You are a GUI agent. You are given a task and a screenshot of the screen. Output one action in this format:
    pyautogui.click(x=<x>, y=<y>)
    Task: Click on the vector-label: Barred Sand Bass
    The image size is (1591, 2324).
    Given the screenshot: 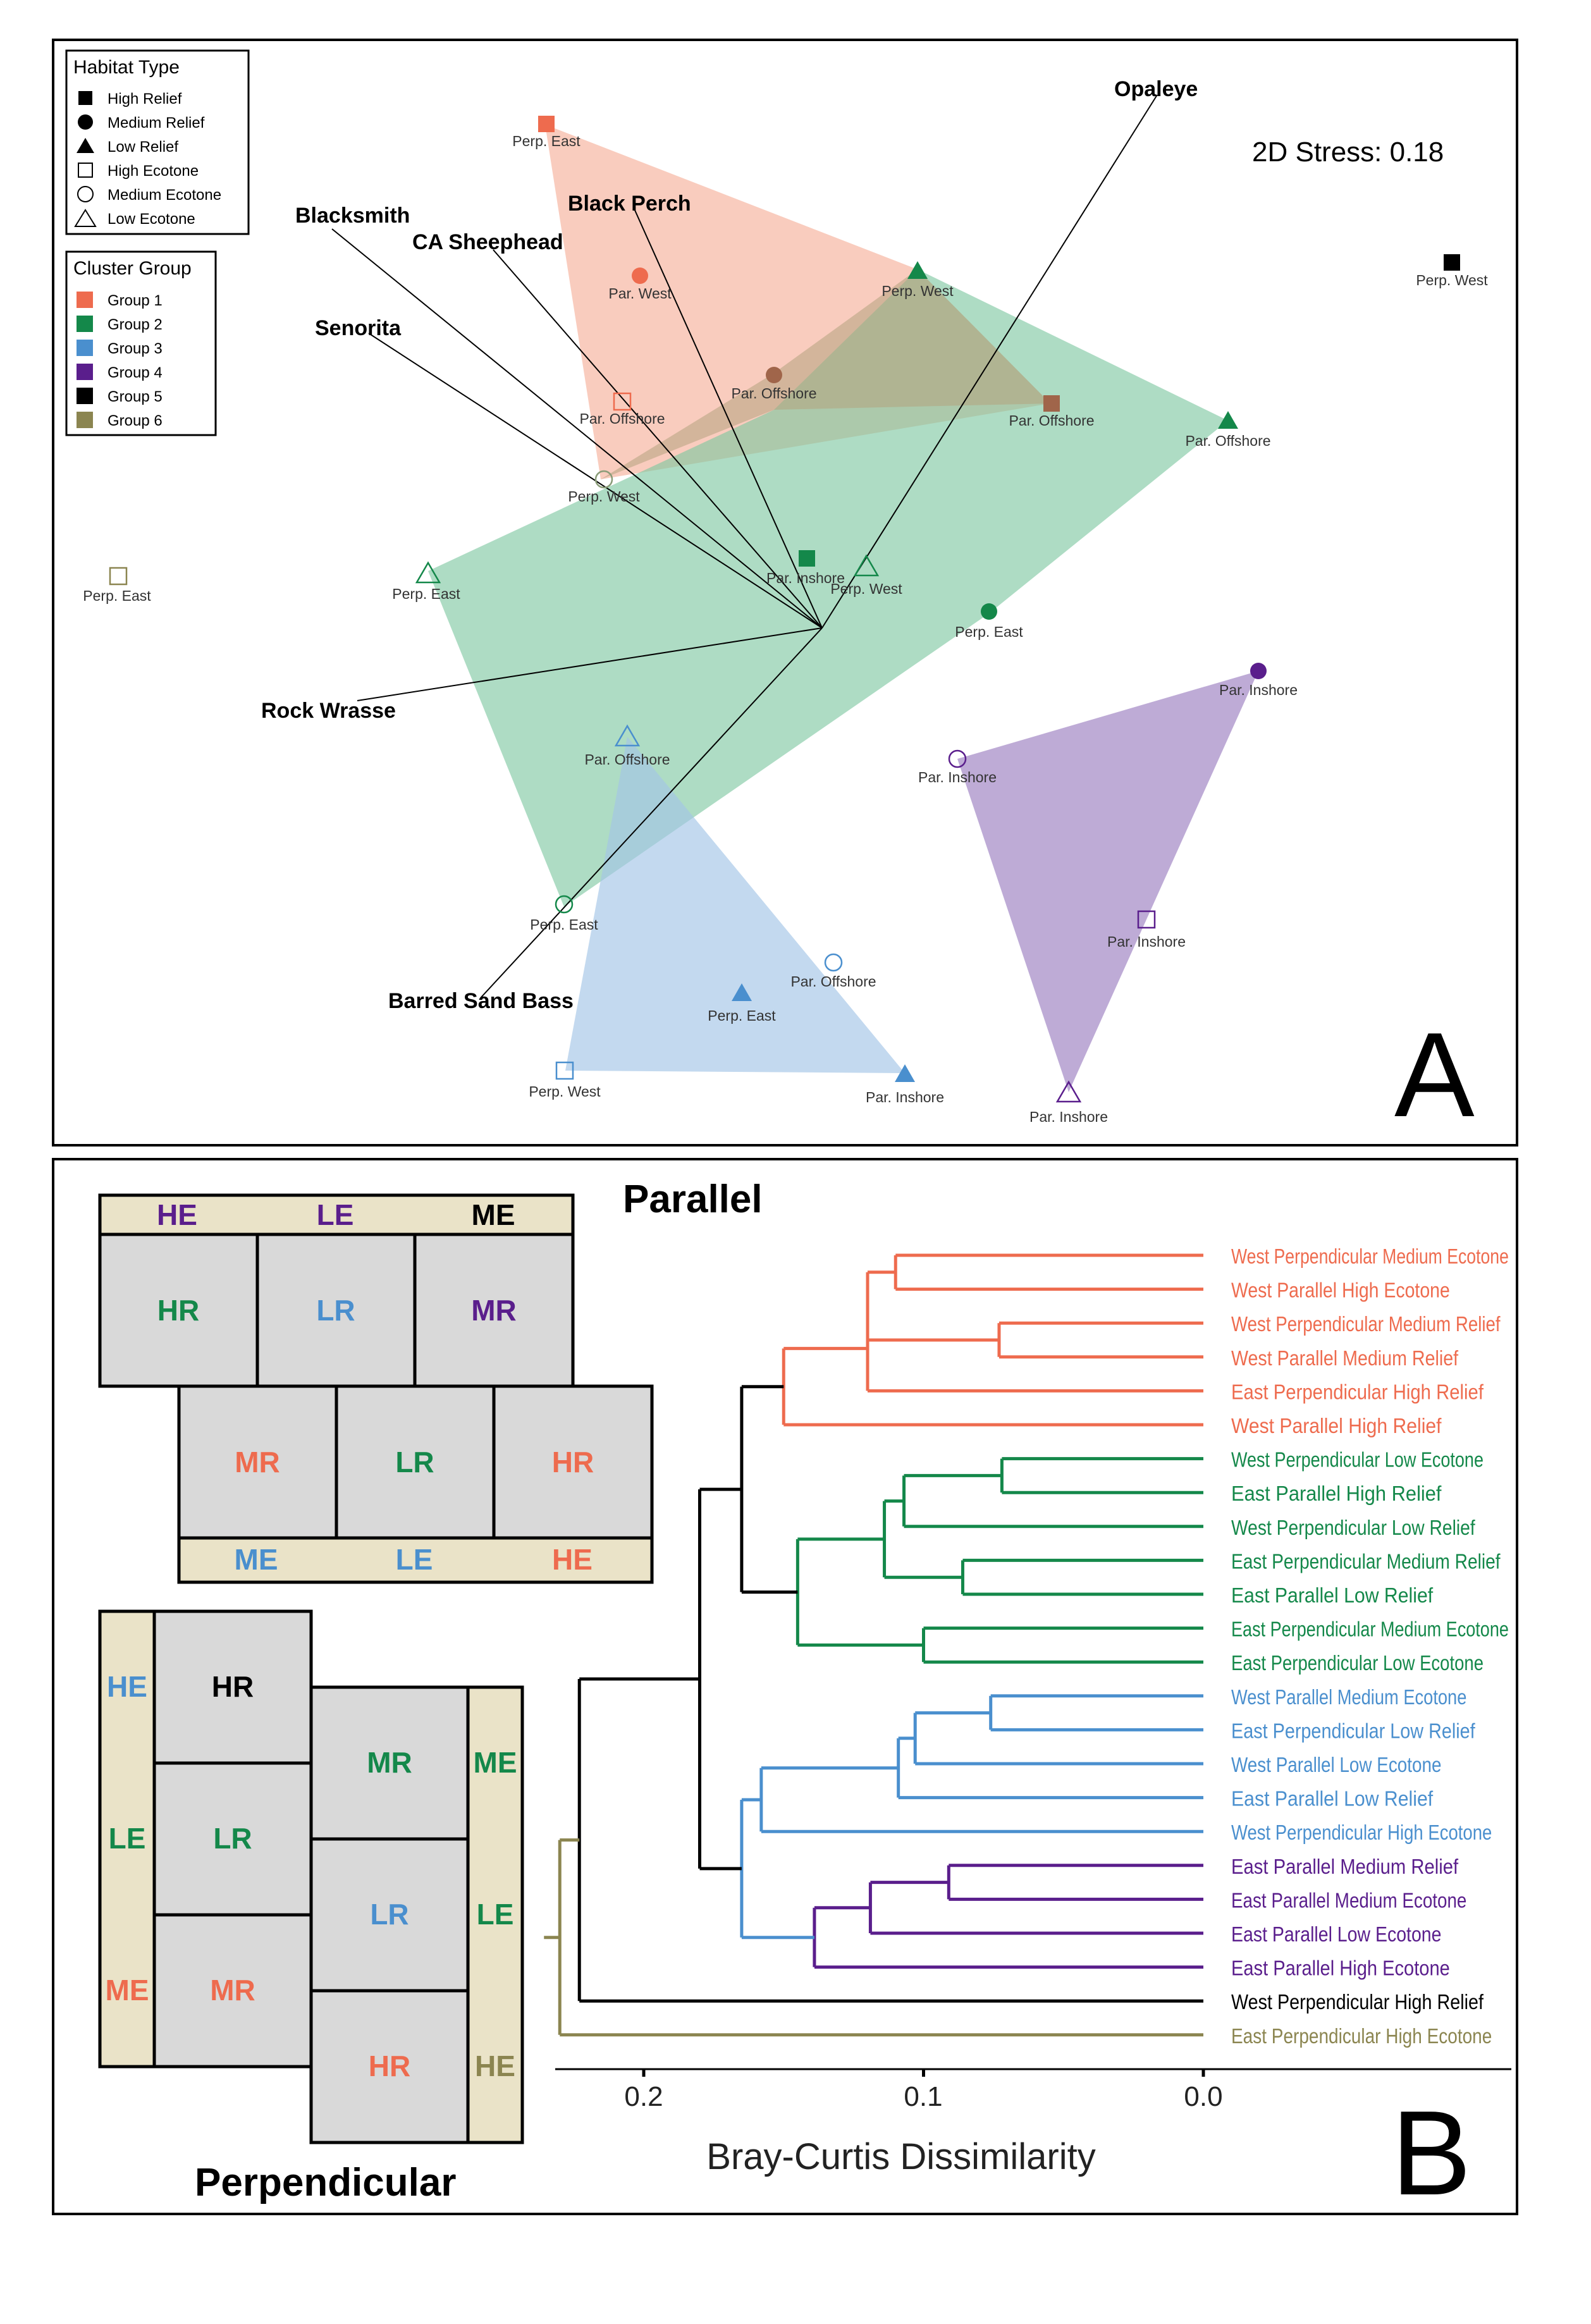 What is the action you would take?
    pyautogui.click(x=481, y=1001)
    